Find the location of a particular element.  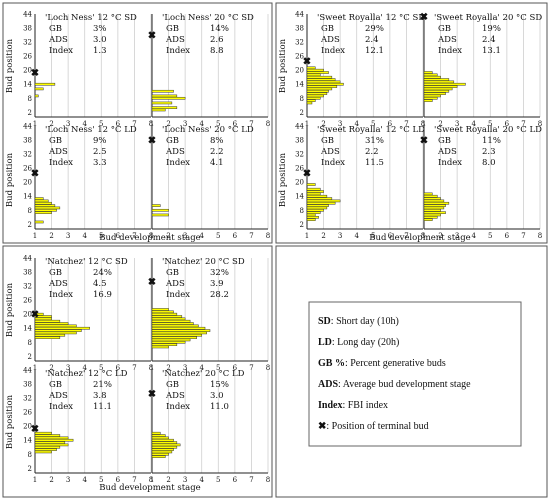

panel-title: 'Natchez' 12 °C SD is located at coordinates (86, 262).